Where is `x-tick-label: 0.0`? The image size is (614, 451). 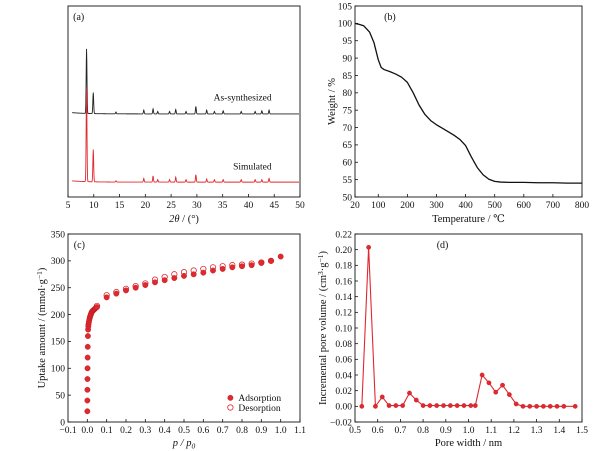
x-tick-label: 0.0 is located at coordinates (87, 431).